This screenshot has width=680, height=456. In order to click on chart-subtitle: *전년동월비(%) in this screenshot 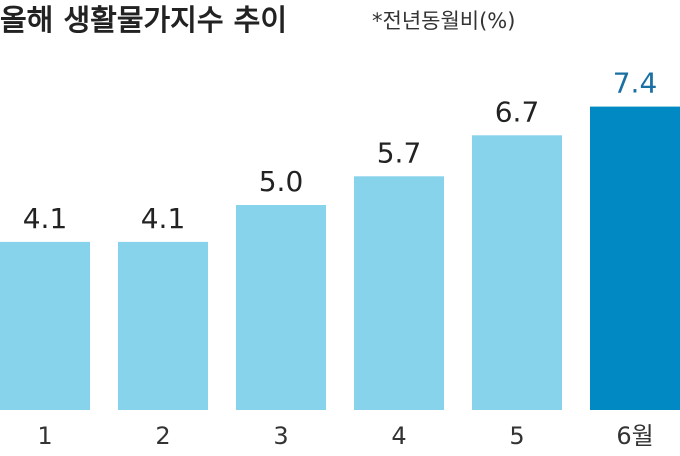, I will do `click(443, 21)`.